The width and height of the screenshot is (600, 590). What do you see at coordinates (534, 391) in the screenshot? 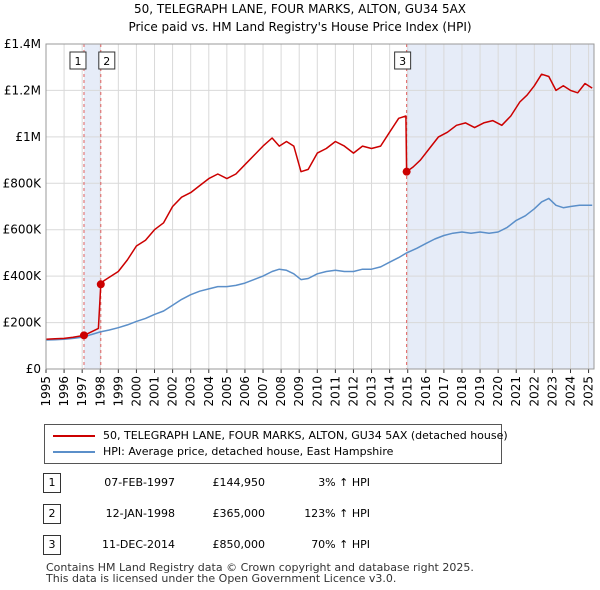
I see `x-tick-label: 2022` at bounding box center [534, 391].